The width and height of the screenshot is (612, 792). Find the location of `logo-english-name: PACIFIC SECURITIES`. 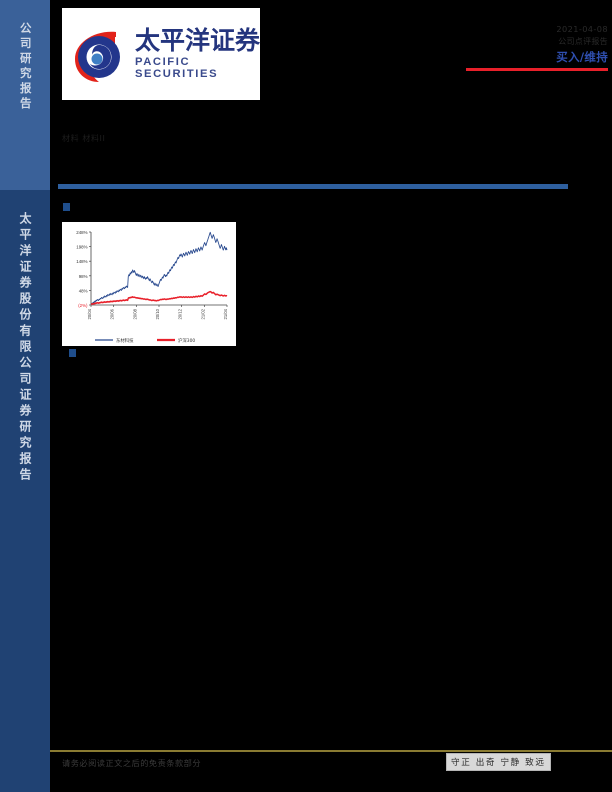

logo-english-name: PACIFIC SECURITIES is located at coordinates (177, 67).